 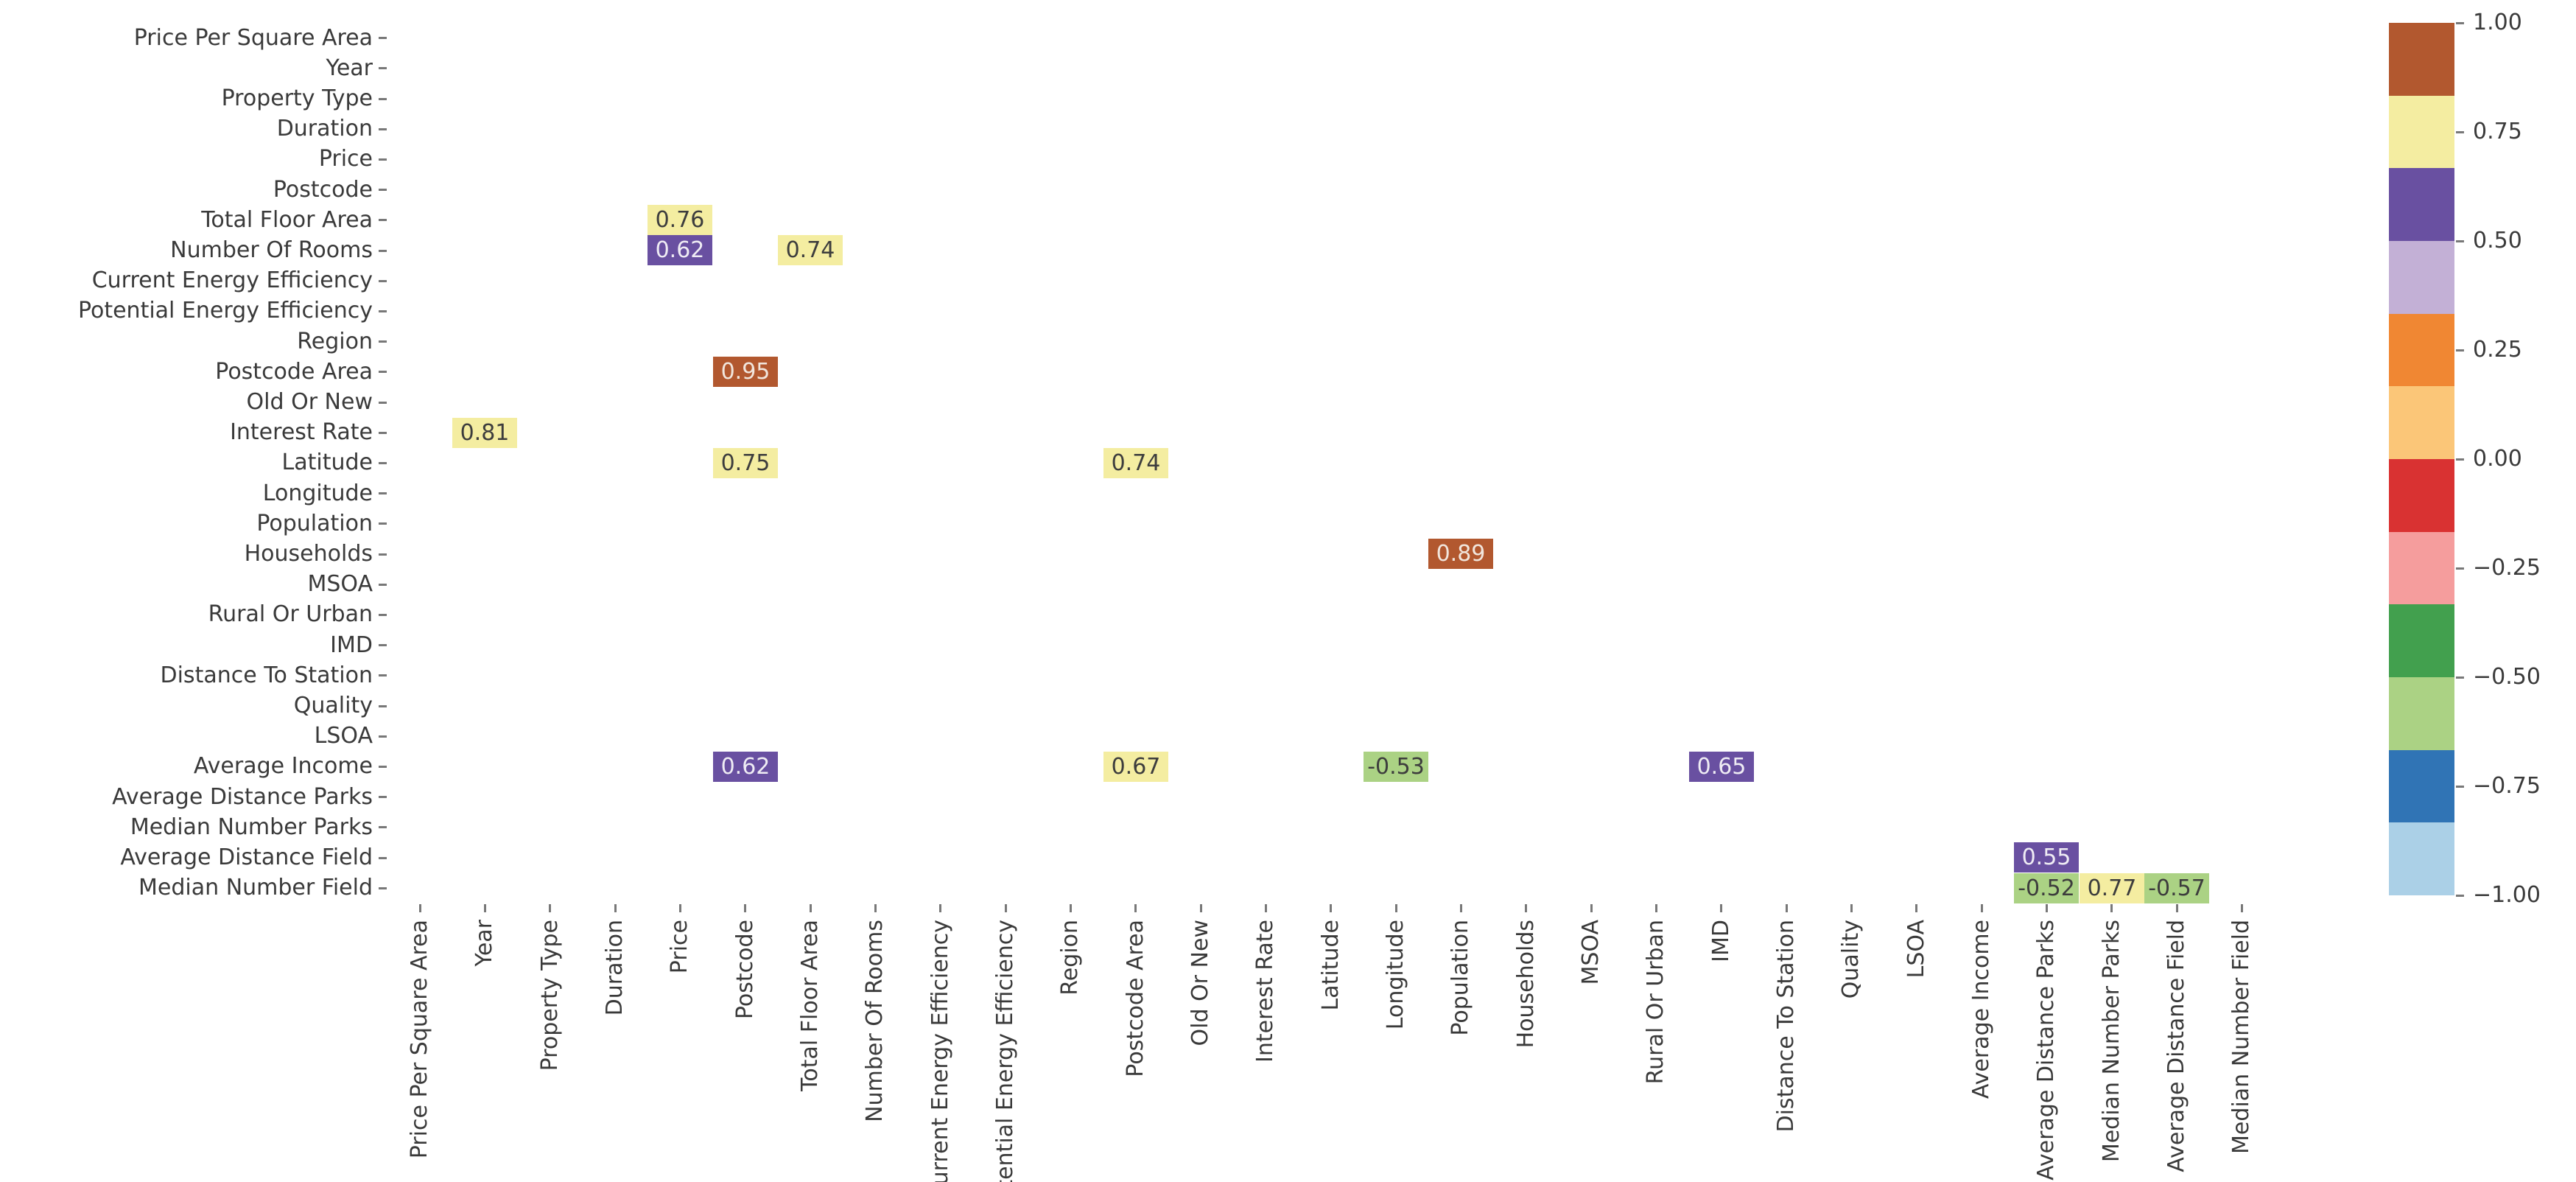 I want to click on y-tick-label: Quality, so click(x=333, y=705).